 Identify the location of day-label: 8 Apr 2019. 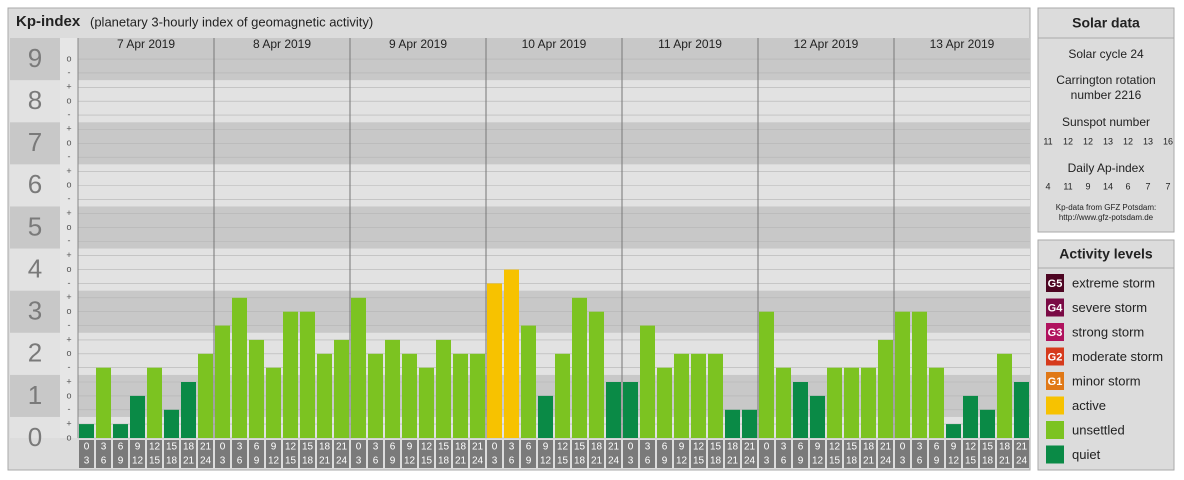
(282, 44).